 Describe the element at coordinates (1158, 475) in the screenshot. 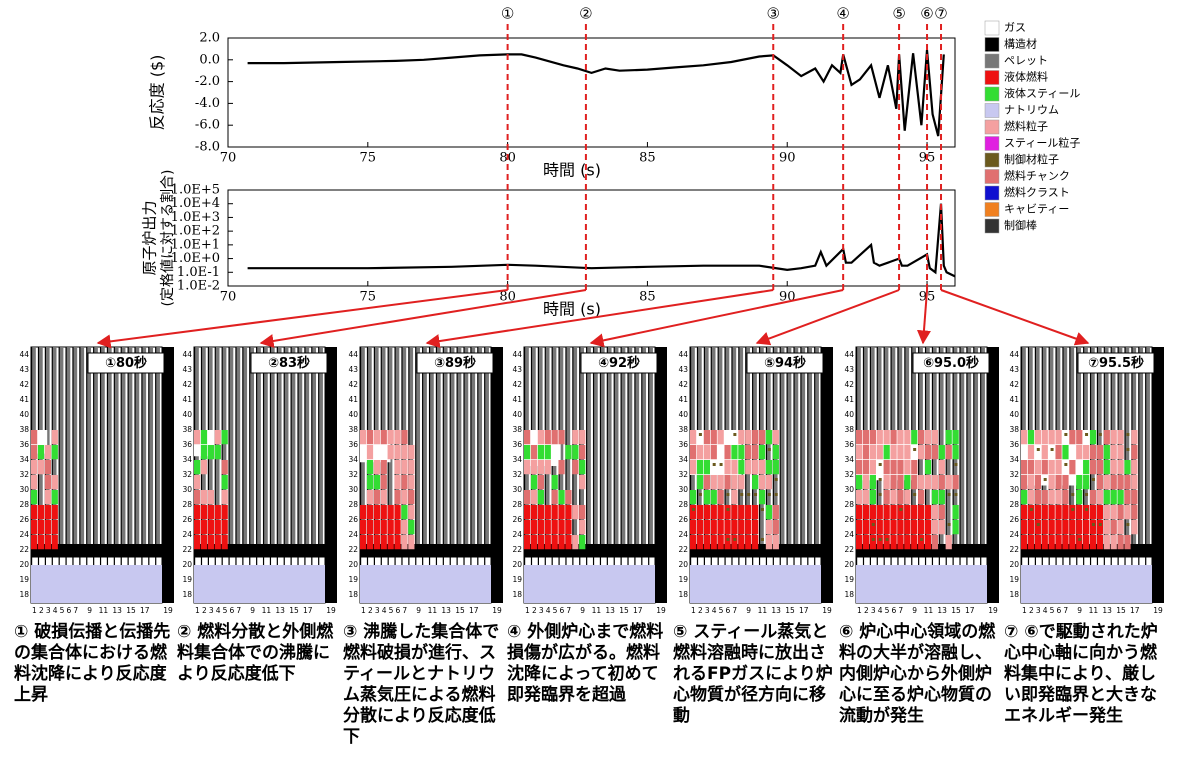

I see `control-rod` at that location.